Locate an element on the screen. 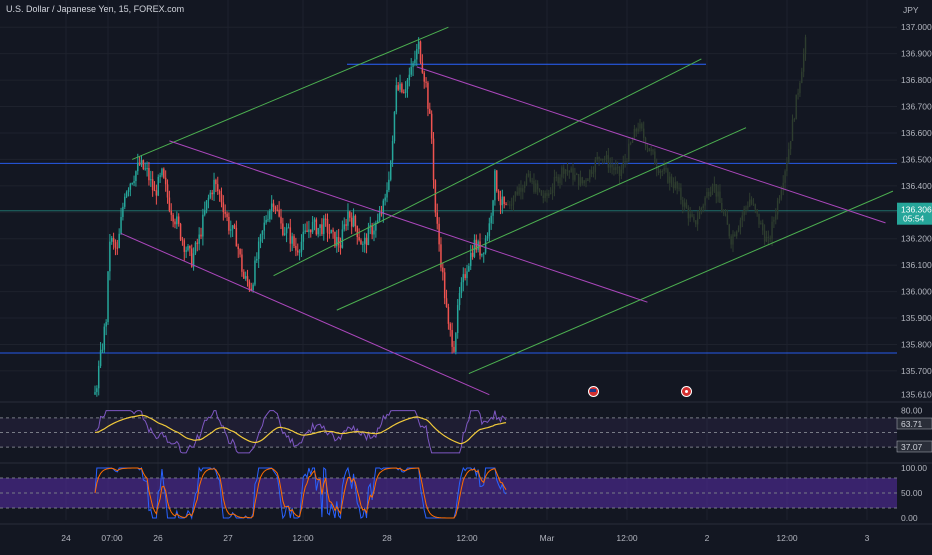 This screenshot has height=555, width=932. stochastic-tick-label: 0.00 is located at coordinates (909, 518).